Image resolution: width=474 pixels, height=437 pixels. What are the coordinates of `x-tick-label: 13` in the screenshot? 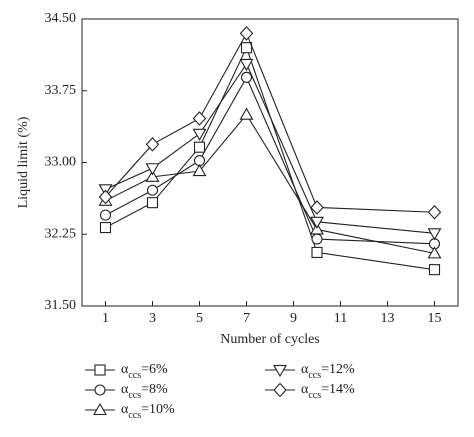 It's located at (388, 318).